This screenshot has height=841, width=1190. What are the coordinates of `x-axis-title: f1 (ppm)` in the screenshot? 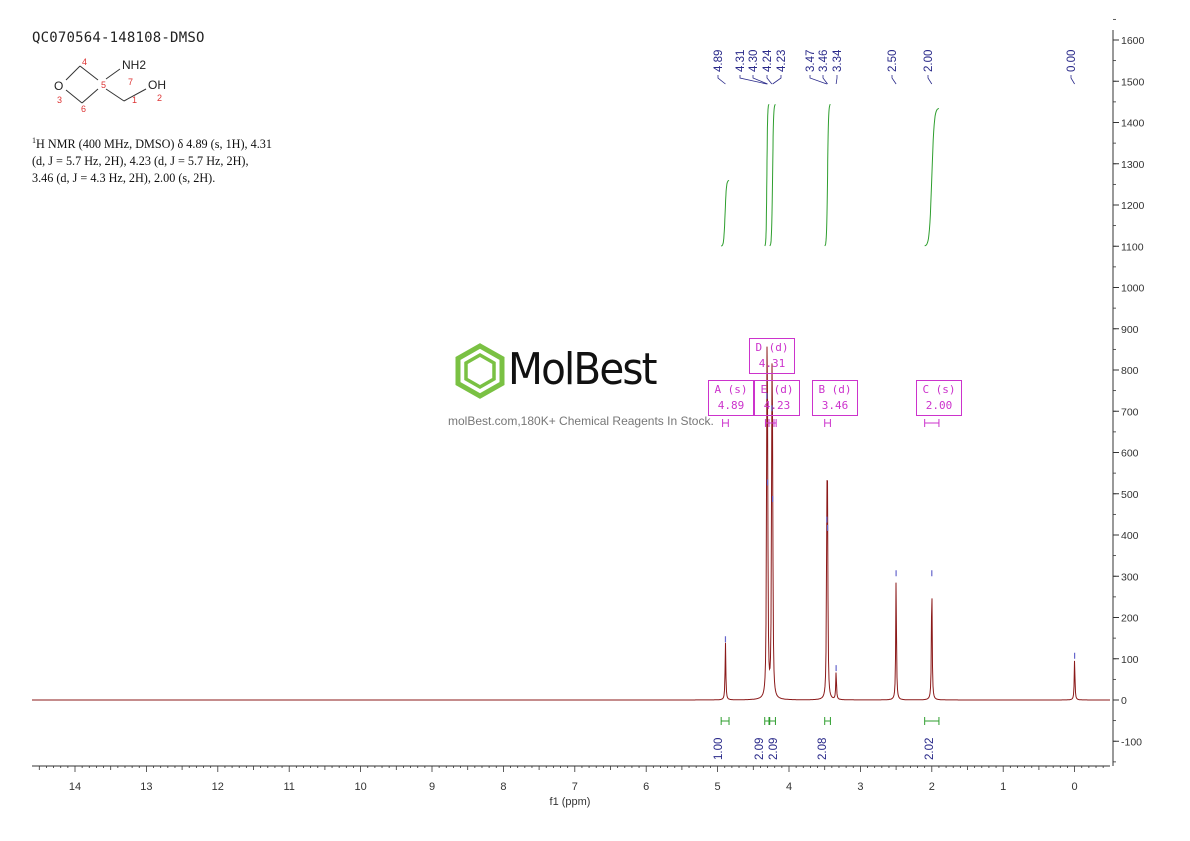 It's located at (570, 802).